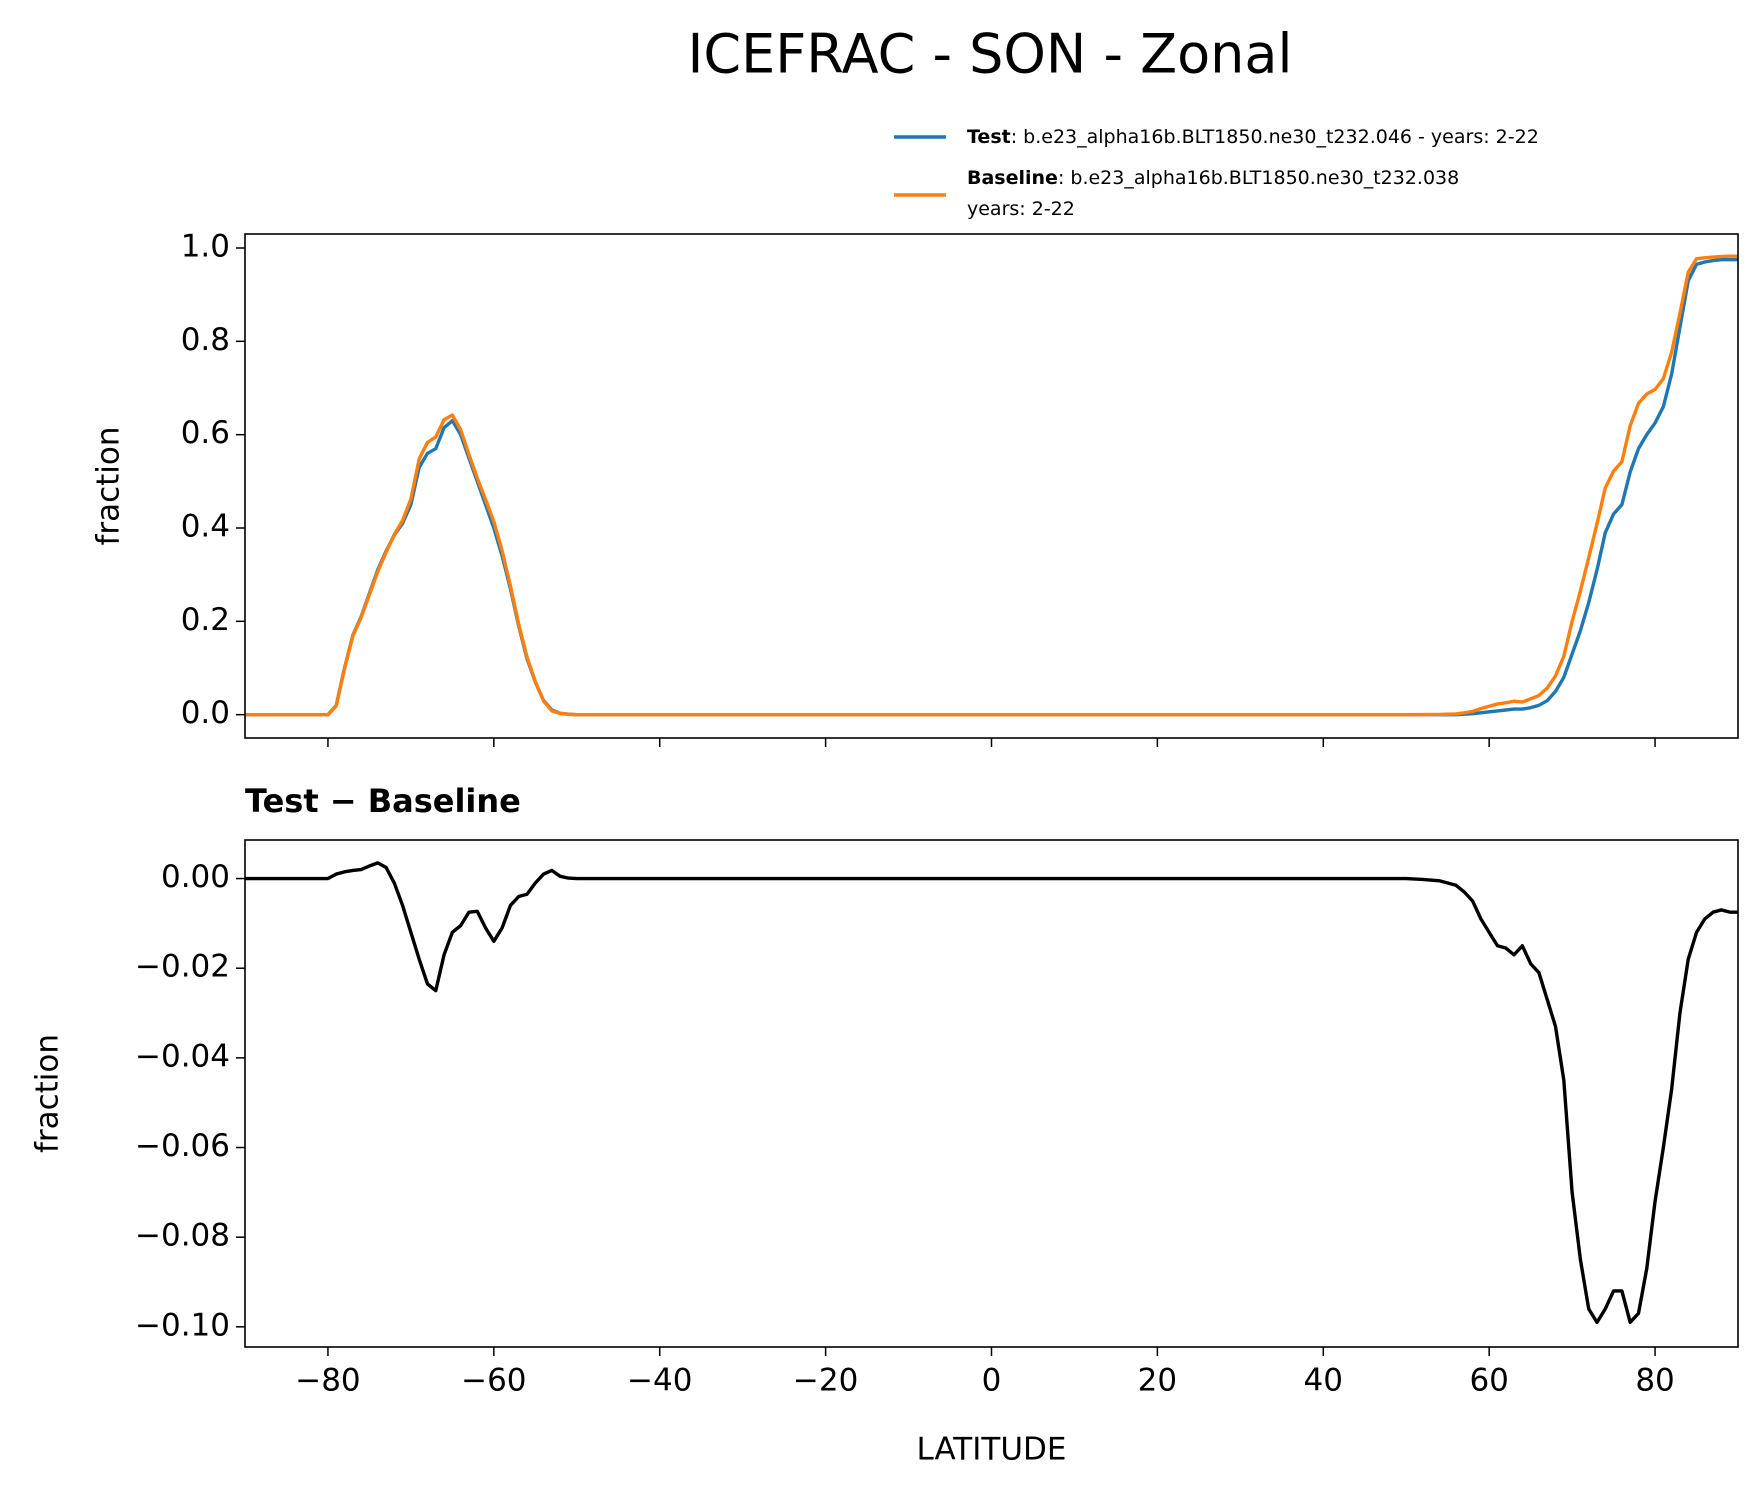  I want to click on y-tick-label: 1.0, so click(205, 247).